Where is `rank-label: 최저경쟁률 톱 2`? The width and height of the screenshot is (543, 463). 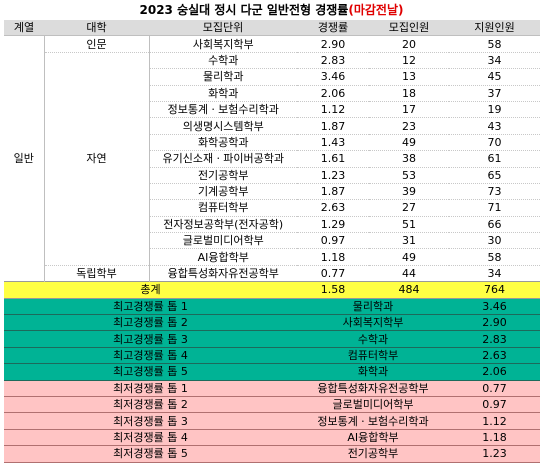 rank-label: 최저경쟁률 톱 2 is located at coordinates (150, 405).